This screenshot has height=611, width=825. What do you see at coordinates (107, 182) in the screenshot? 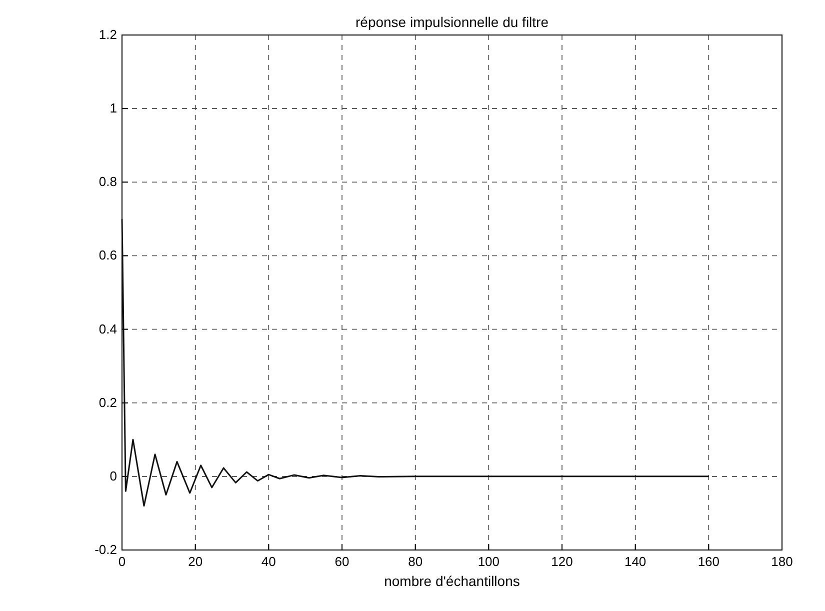
I see `y-tick-label: 0.8` at bounding box center [107, 182].